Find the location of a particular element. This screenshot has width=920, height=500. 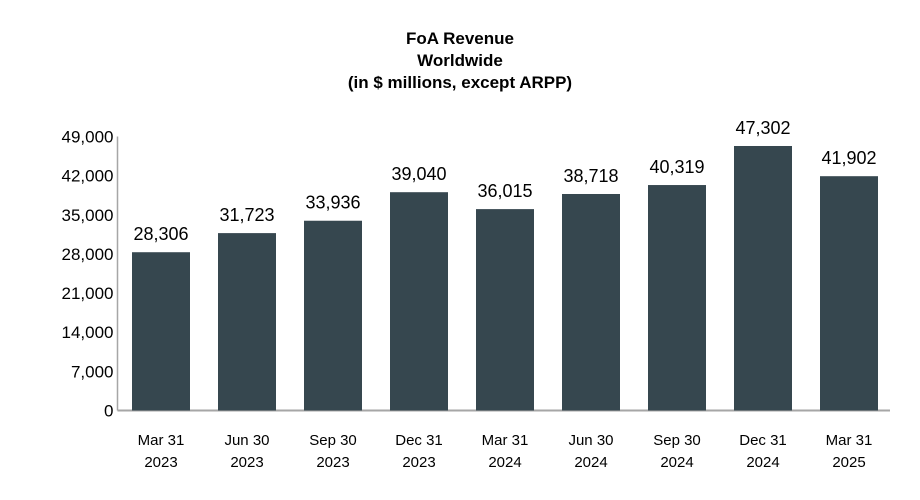

y-tick-label: 49,000 is located at coordinates (88, 137).